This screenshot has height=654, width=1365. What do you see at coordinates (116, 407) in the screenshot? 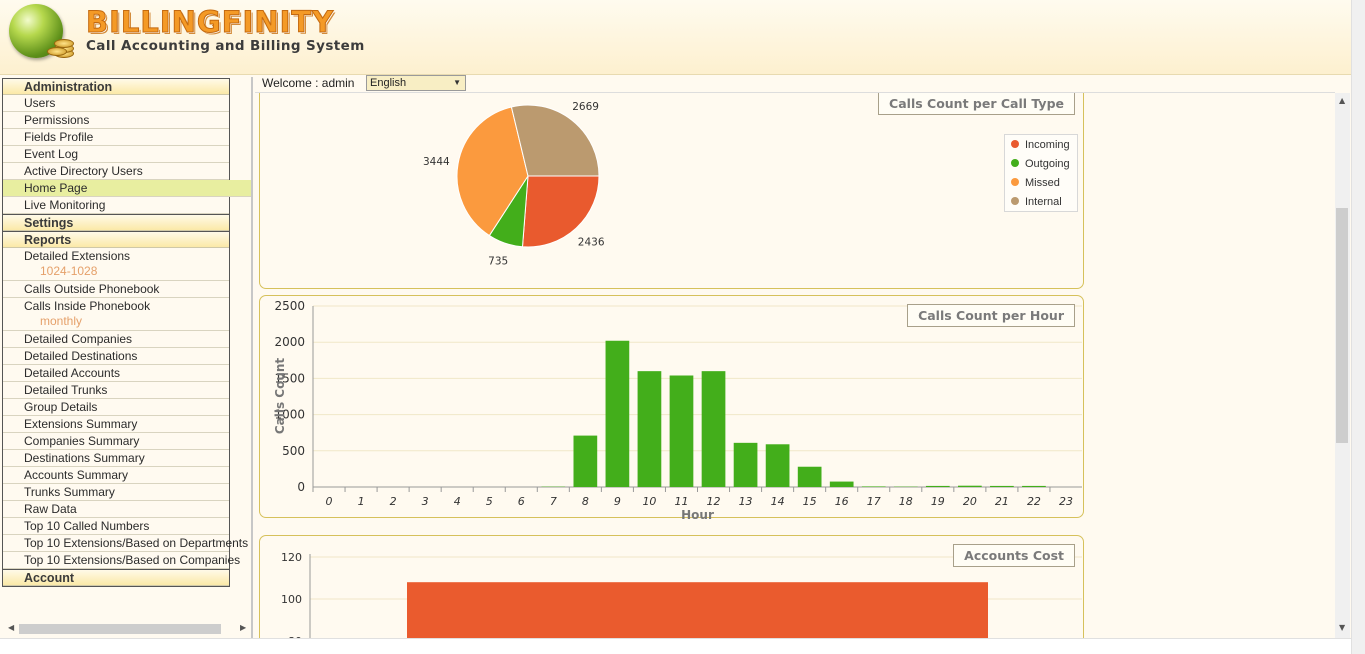
I see `sidebar-item-group-details: Group Details` at bounding box center [116, 407].